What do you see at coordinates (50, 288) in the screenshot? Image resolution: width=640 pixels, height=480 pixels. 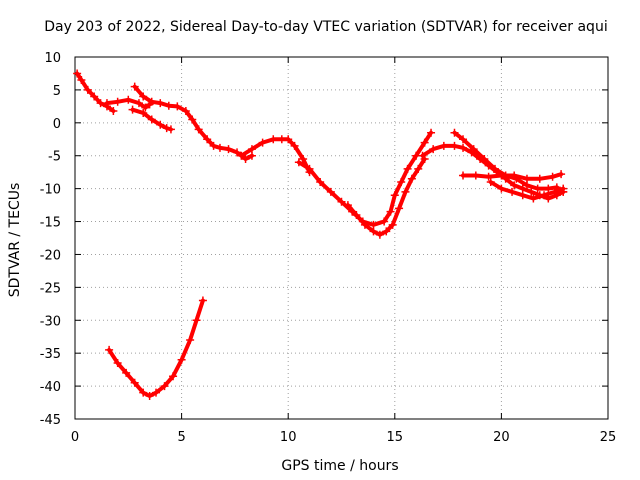 I see `y-tick-label: -25` at bounding box center [50, 288].